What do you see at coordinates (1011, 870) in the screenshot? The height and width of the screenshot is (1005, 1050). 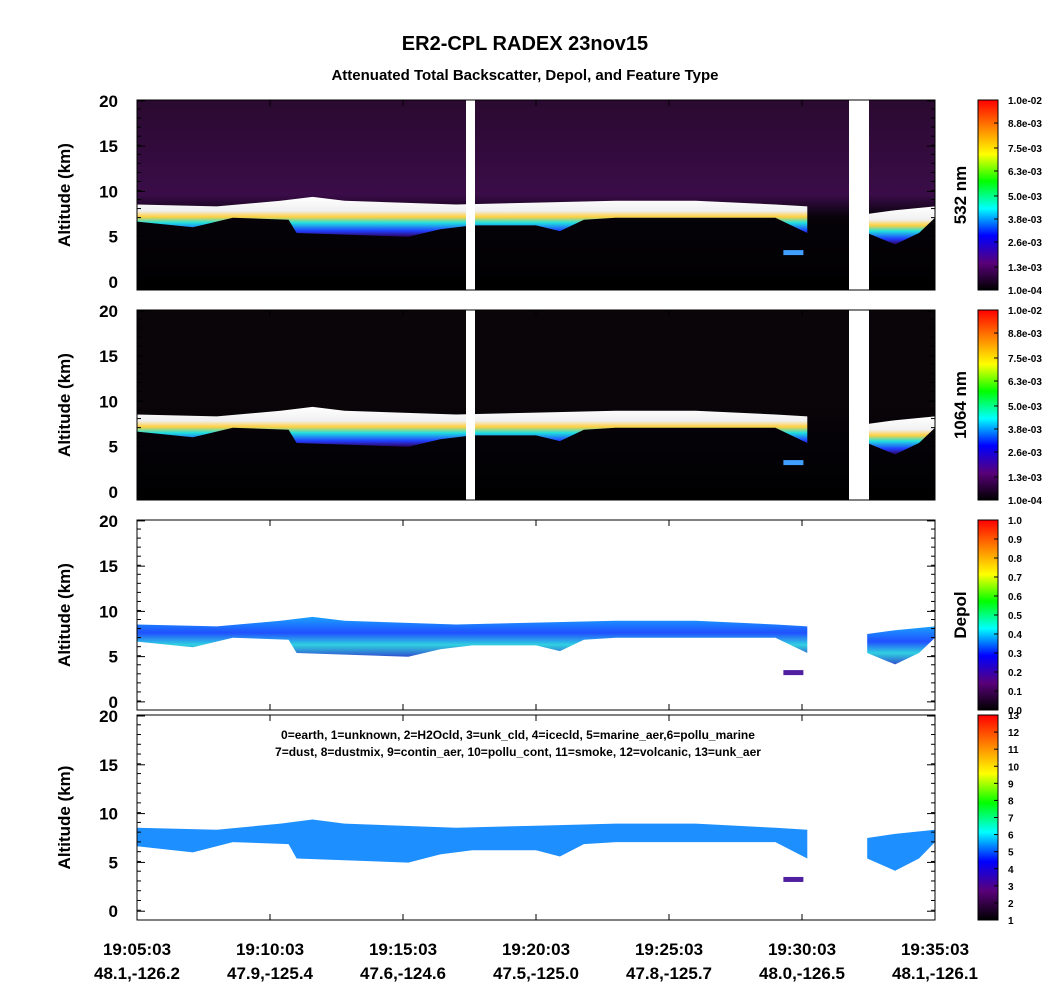 I see `colorbar-tick-label: 4` at bounding box center [1011, 870].